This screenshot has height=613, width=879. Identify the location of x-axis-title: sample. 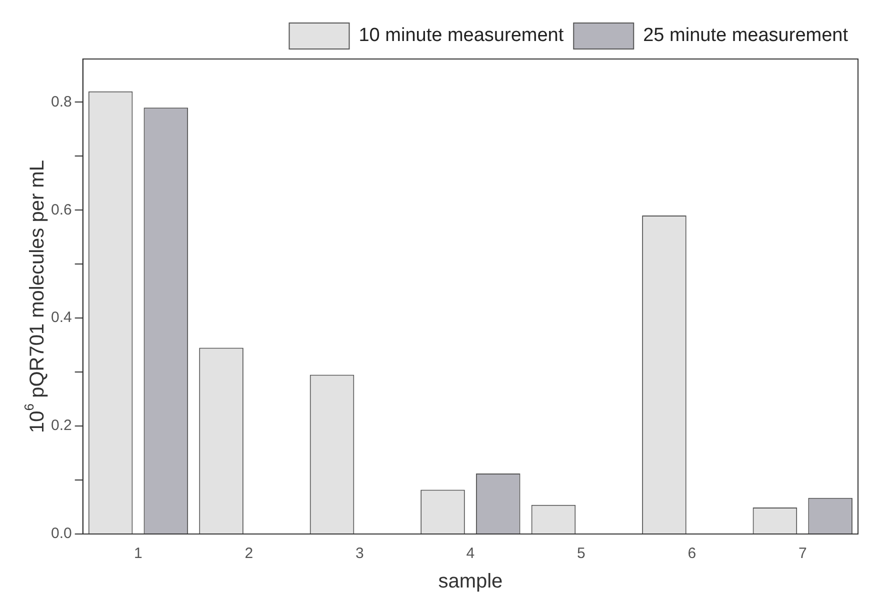
(470, 581).